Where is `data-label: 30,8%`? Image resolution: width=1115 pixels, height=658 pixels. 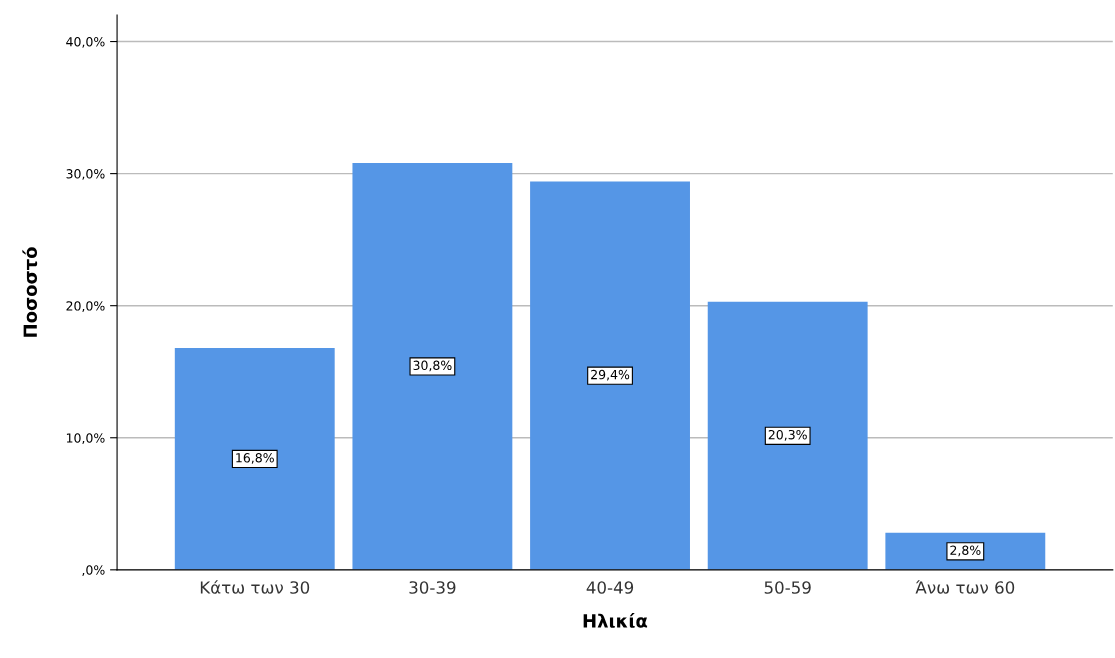
data-label: 30,8% is located at coordinates (432, 366).